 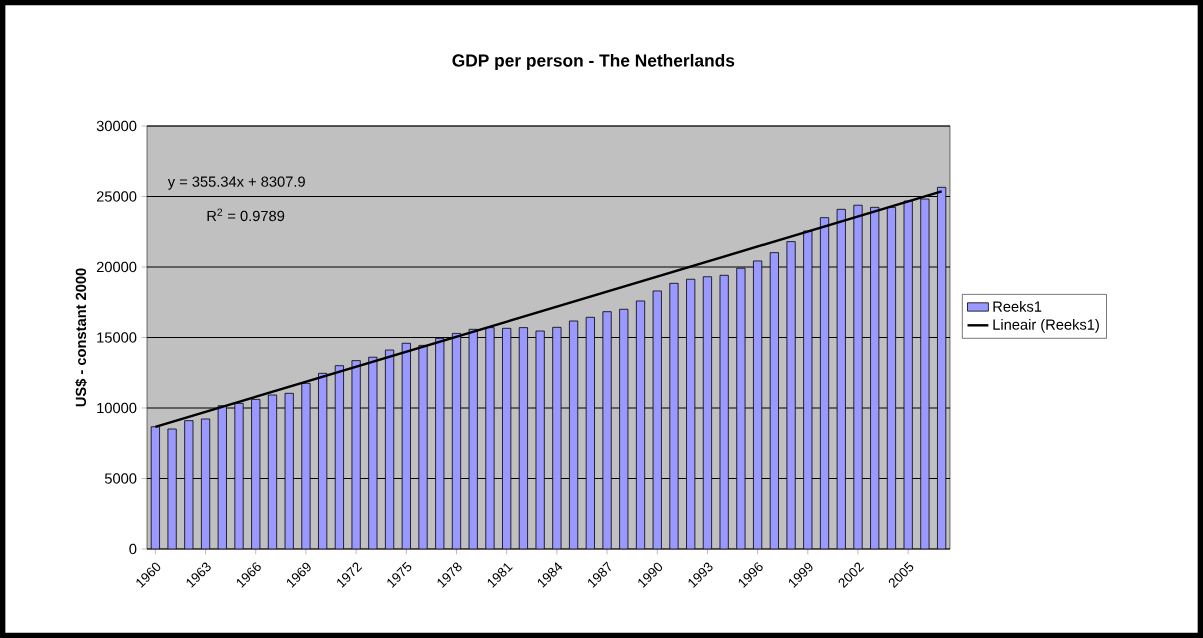 What do you see at coordinates (246, 215) in the screenshot?
I see `annotation: R$^{2}$ = 0.9789` at bounding box center [246, 215].